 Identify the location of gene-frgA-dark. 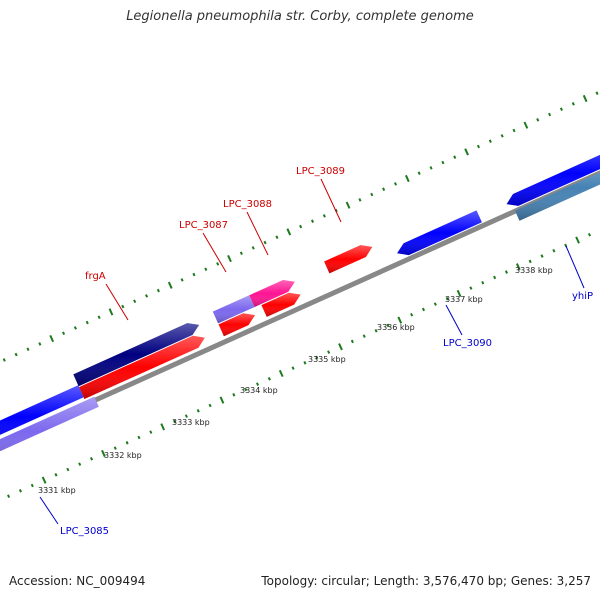
(136, 355).